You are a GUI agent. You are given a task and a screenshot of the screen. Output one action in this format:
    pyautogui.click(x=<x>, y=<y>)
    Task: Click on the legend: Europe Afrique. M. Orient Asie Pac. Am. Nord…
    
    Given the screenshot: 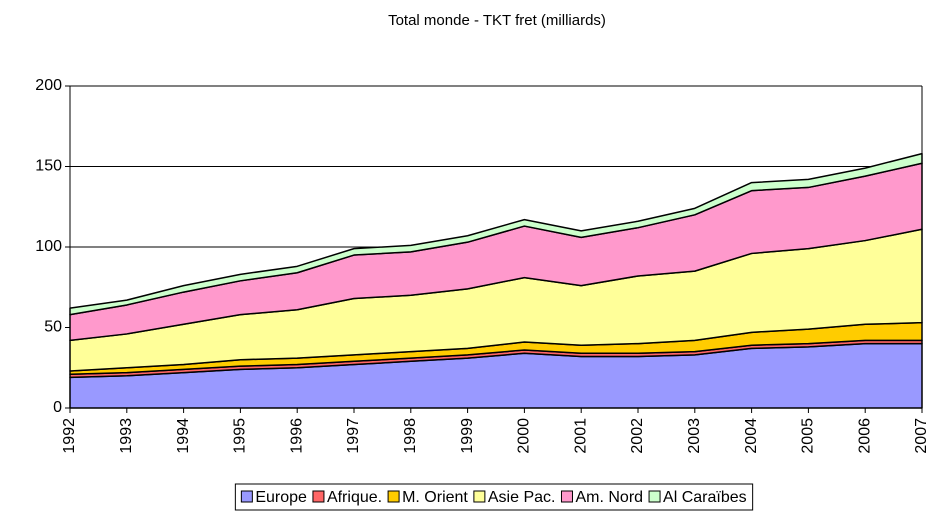 What is the action you would take?
    pyautogui.click(x=494, y=497)
    